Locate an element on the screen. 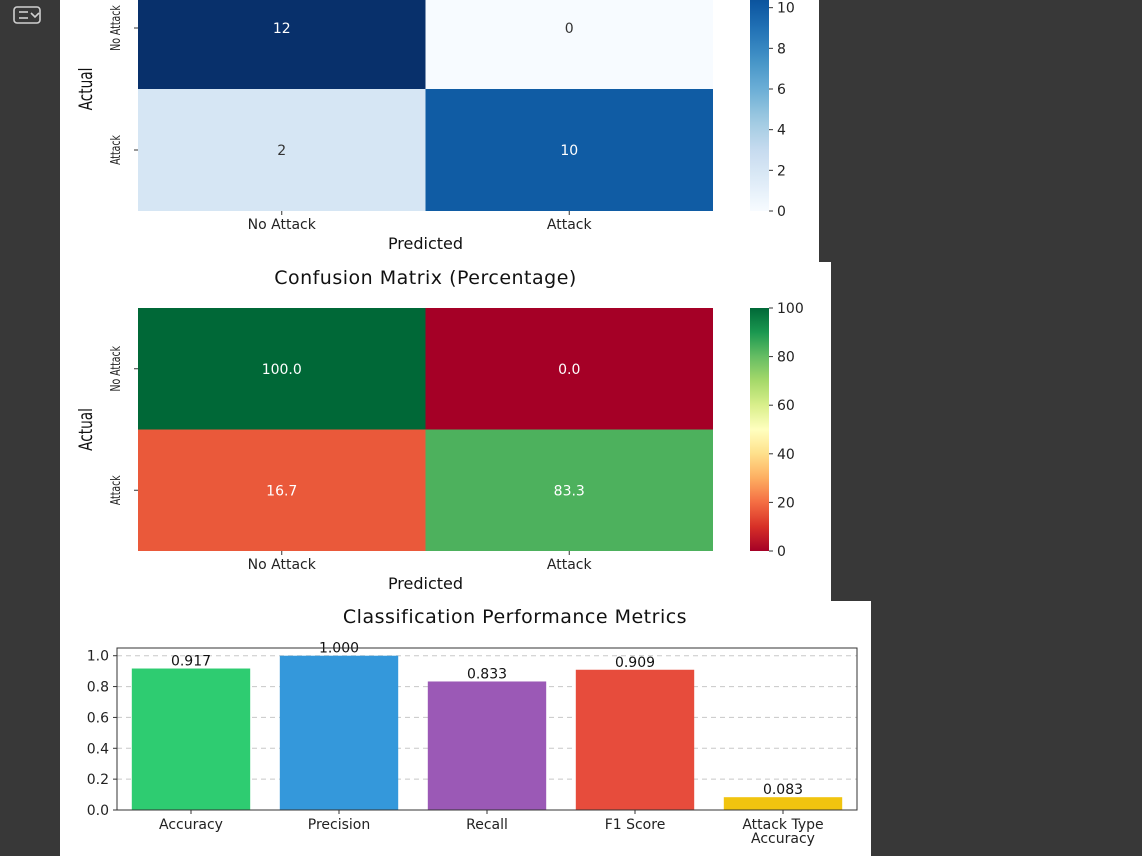 This screenshot has width=1142, height=856. bar-value-label: 0.833 is located at coordinates (487, 674).